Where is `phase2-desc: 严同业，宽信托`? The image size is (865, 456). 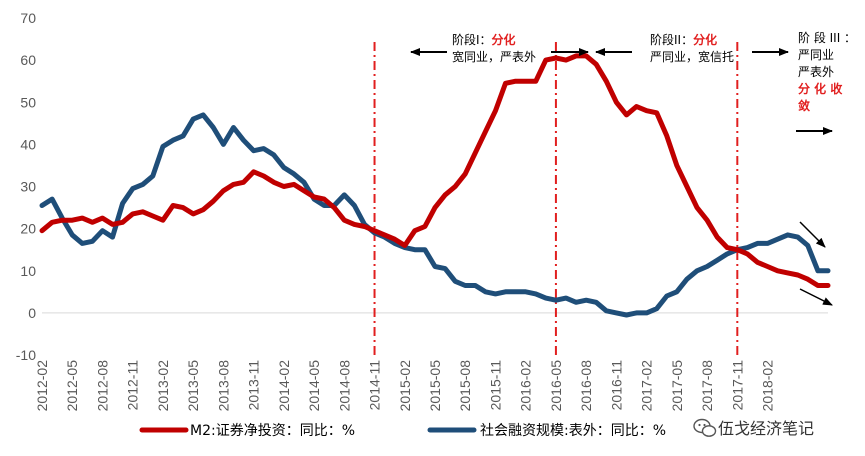
phase2-desc: 严同业，宽信托 is located at coordinates (692, 56).